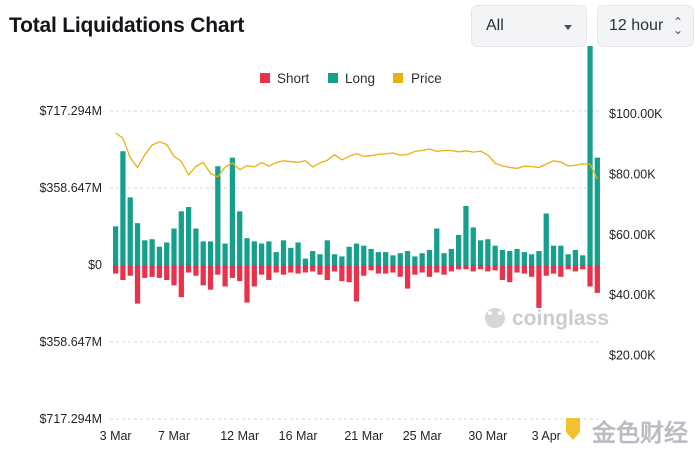 The image size is (700, 458). What do you see at coordinates (417, 78) in the screenshot?
I see `legend-price: Price` at bounding box center [417, 78].